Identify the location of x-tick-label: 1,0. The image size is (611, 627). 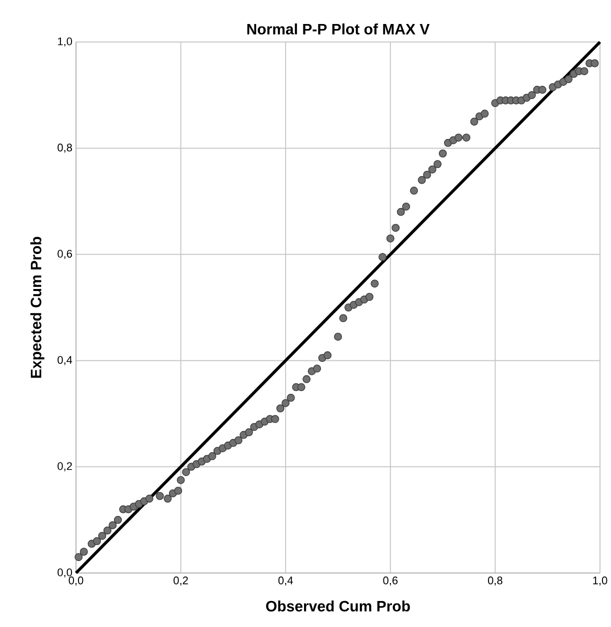
(600, 581).